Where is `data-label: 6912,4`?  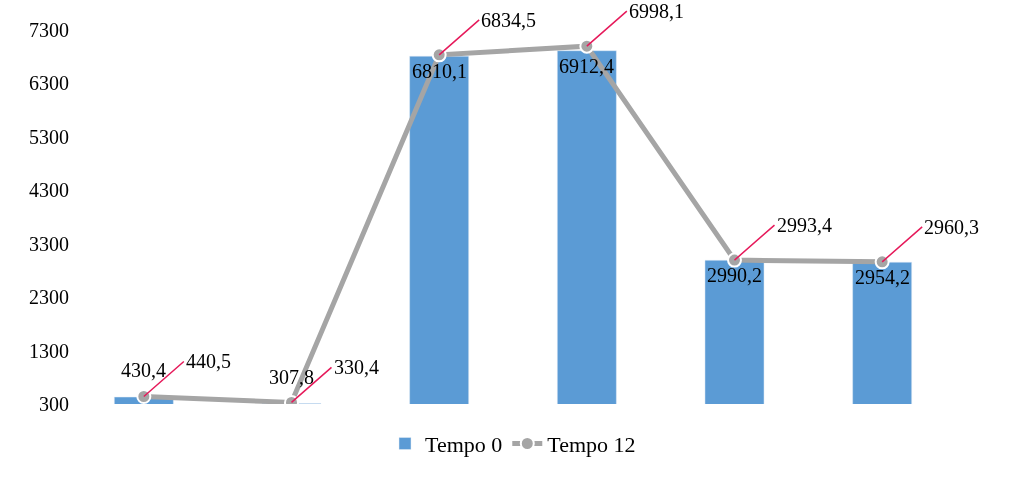
data-label: 6912,4 is located at coordinates (586, 66).